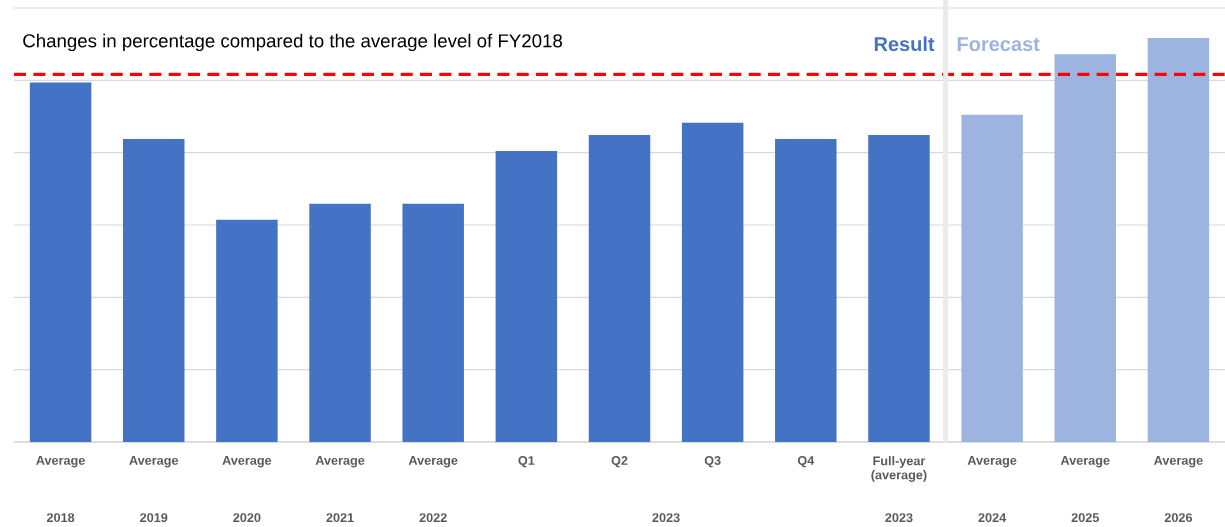 Image resolution: width=1225 pixels, height=527 pixels. What do you see at coordinates (154, 518) in the screenshot?
I see `text: 2019` at bounding box center [154, 518].